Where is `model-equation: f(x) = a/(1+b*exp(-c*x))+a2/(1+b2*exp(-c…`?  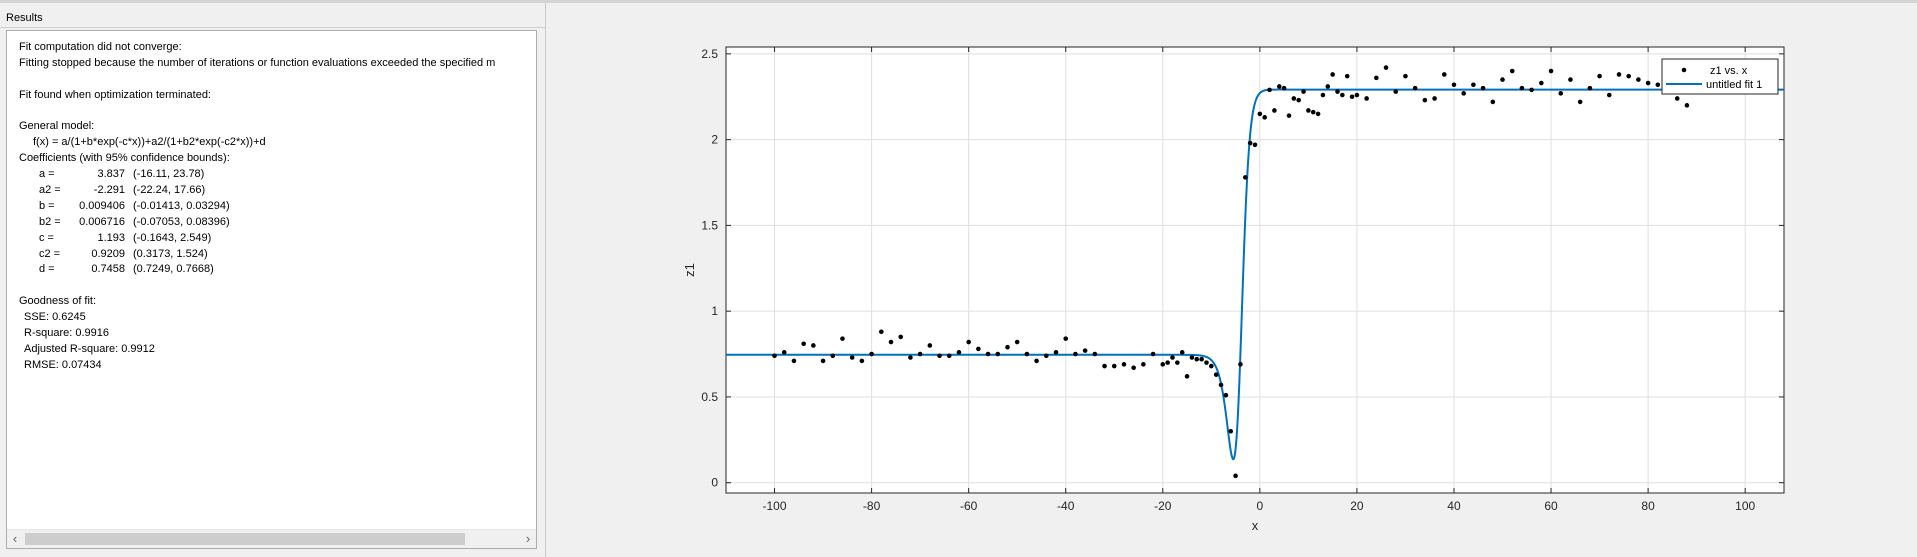 model-equation: f(x) = a/(1+b*exp(-c*x))+a2/(1+b2*exp(-c… is located at coordinates (149, 142).